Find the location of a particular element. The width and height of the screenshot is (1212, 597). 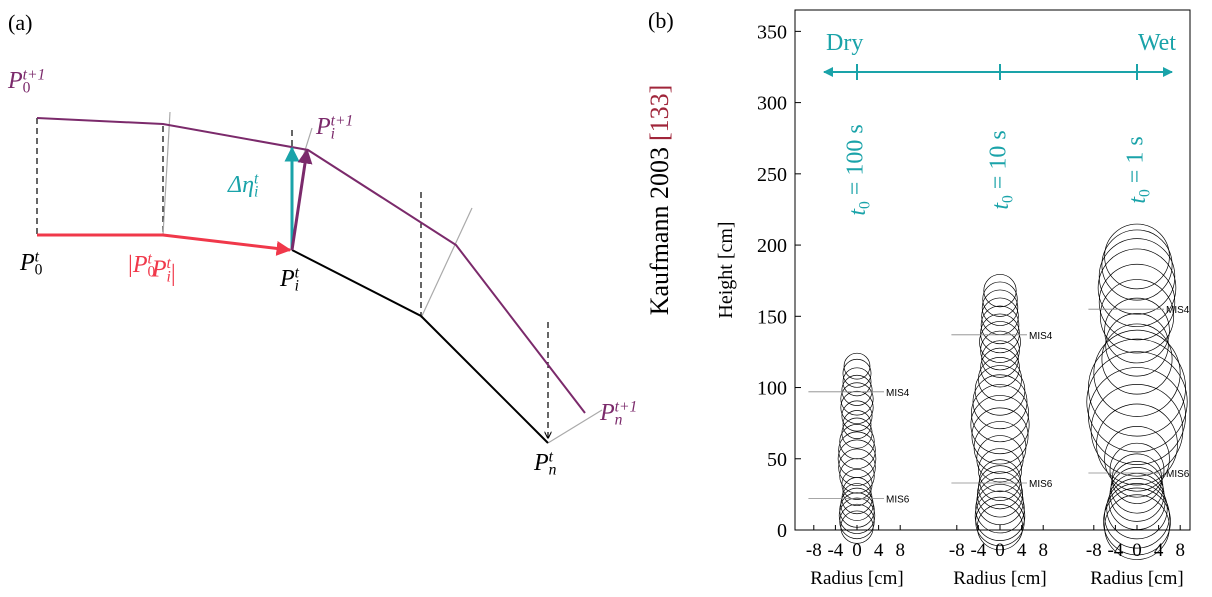

normal is located at coordinates (575, 426).